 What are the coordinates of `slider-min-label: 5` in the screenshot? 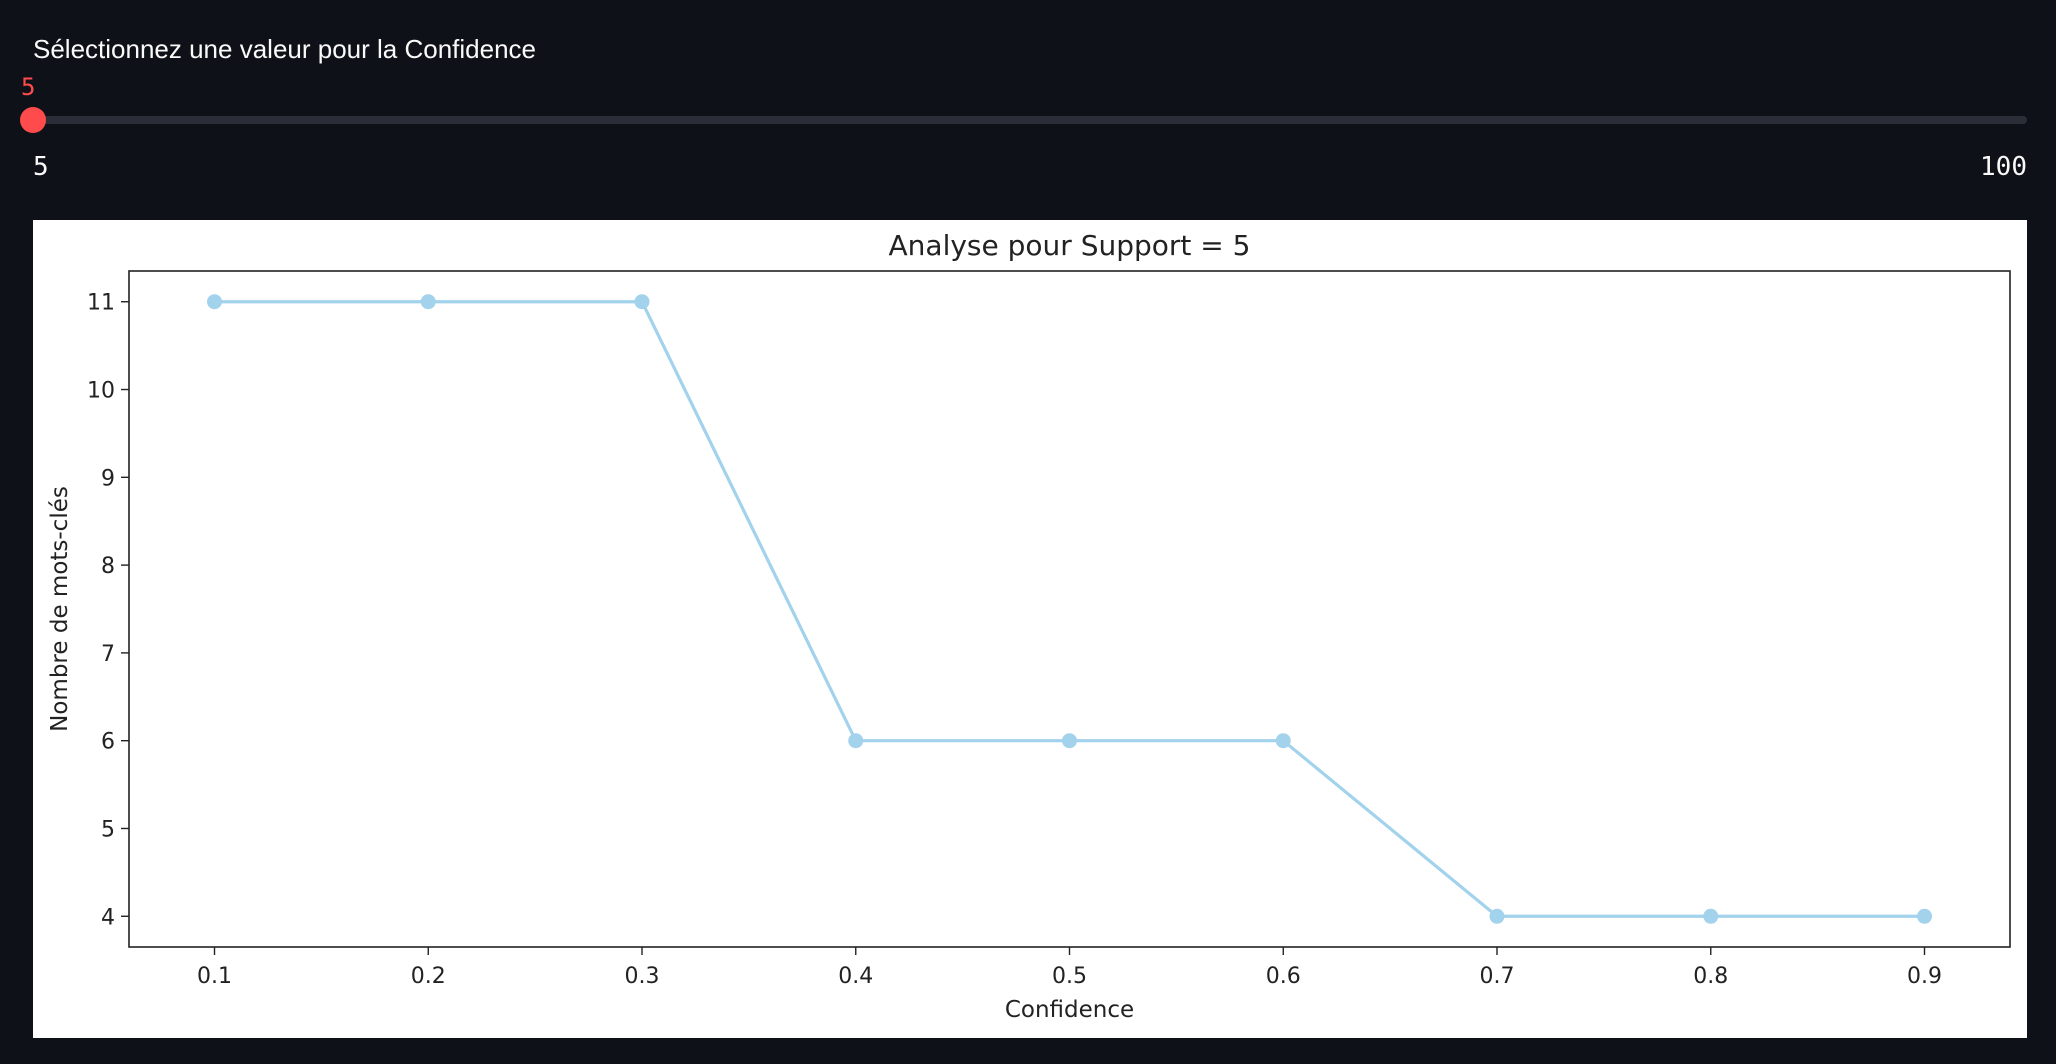 It's located at (41, 167).